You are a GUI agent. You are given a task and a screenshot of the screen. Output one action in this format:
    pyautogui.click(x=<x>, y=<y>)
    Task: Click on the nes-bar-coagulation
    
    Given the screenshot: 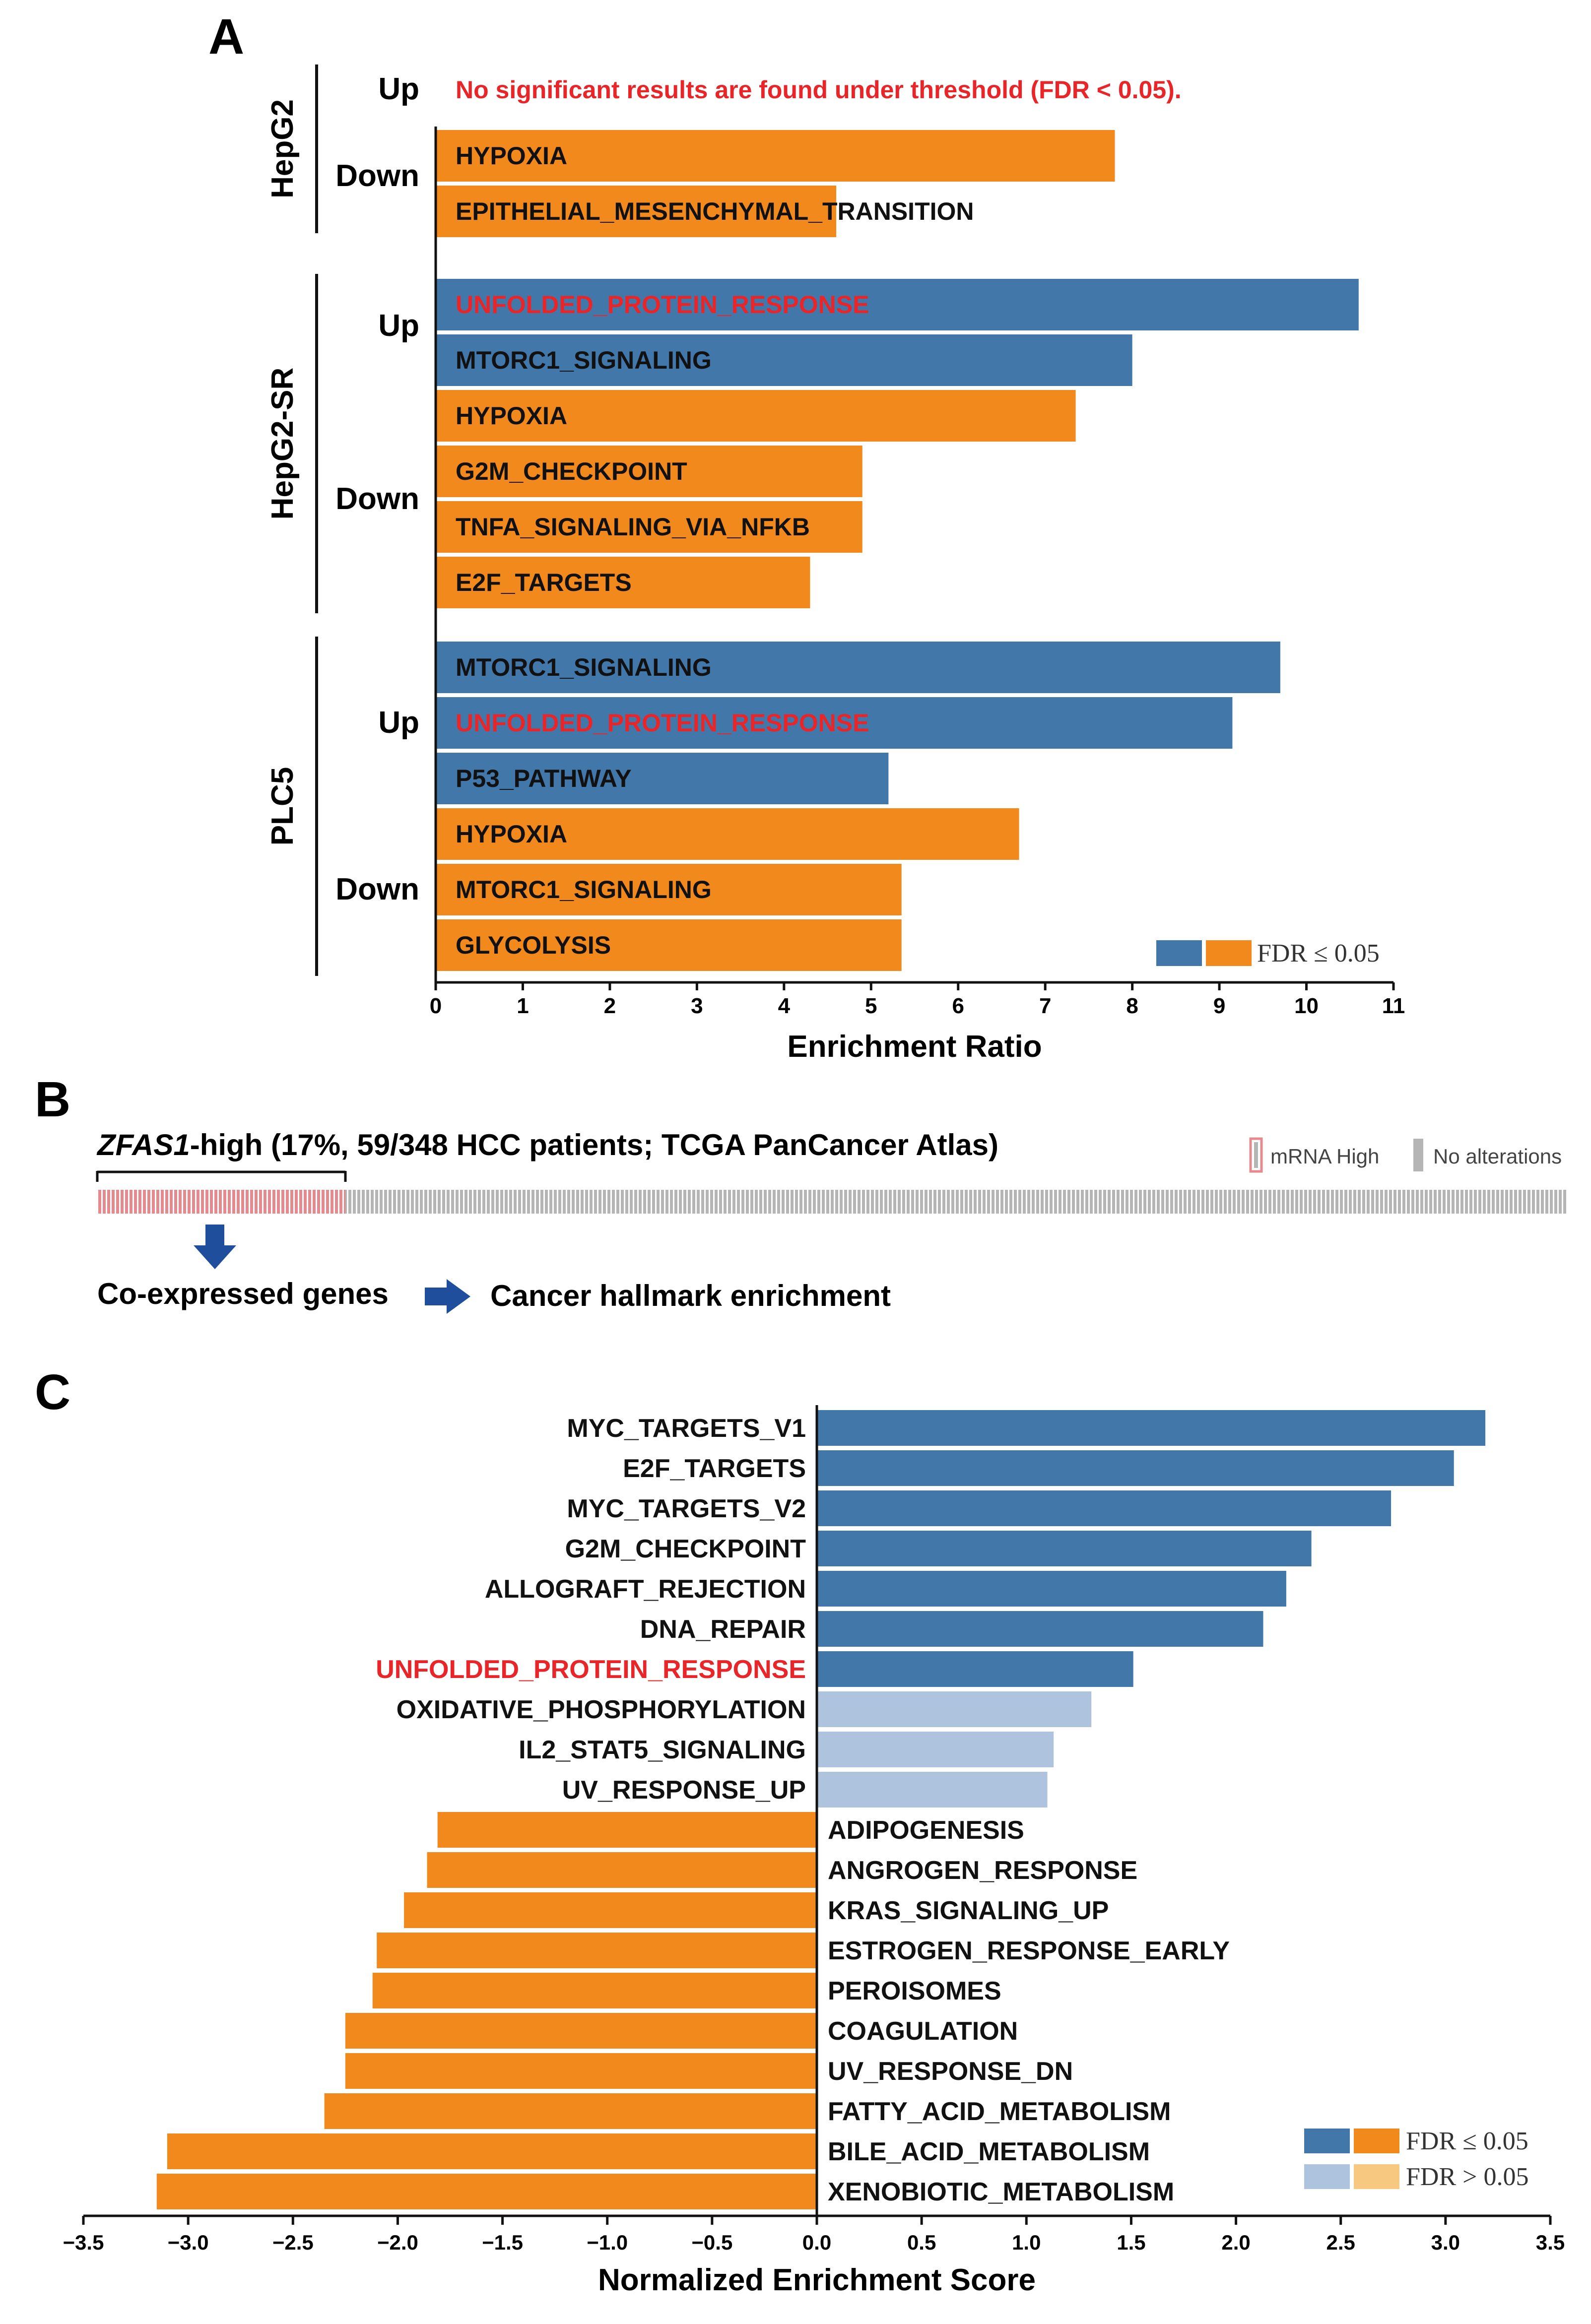 What is the action you would take?
    pyautogui.click(x=581, y=2031)
    